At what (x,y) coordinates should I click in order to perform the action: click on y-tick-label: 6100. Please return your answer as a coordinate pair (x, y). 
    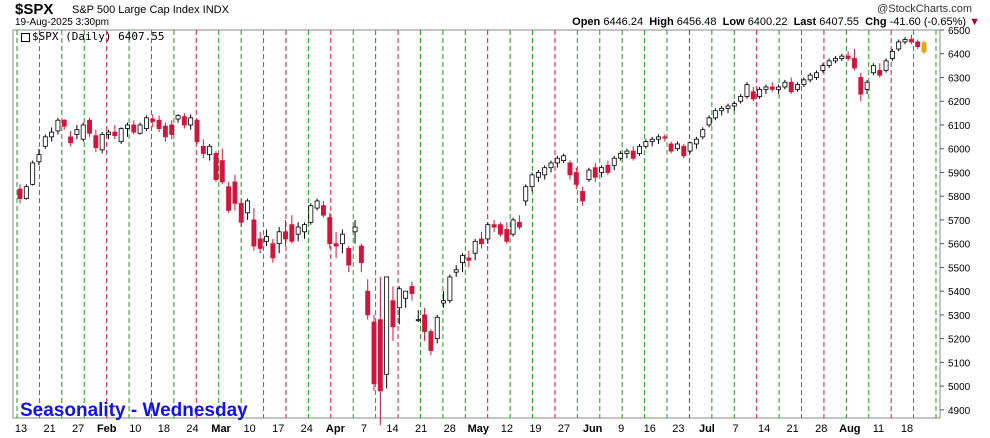
    Looking at the image, I should click on (959, 126).